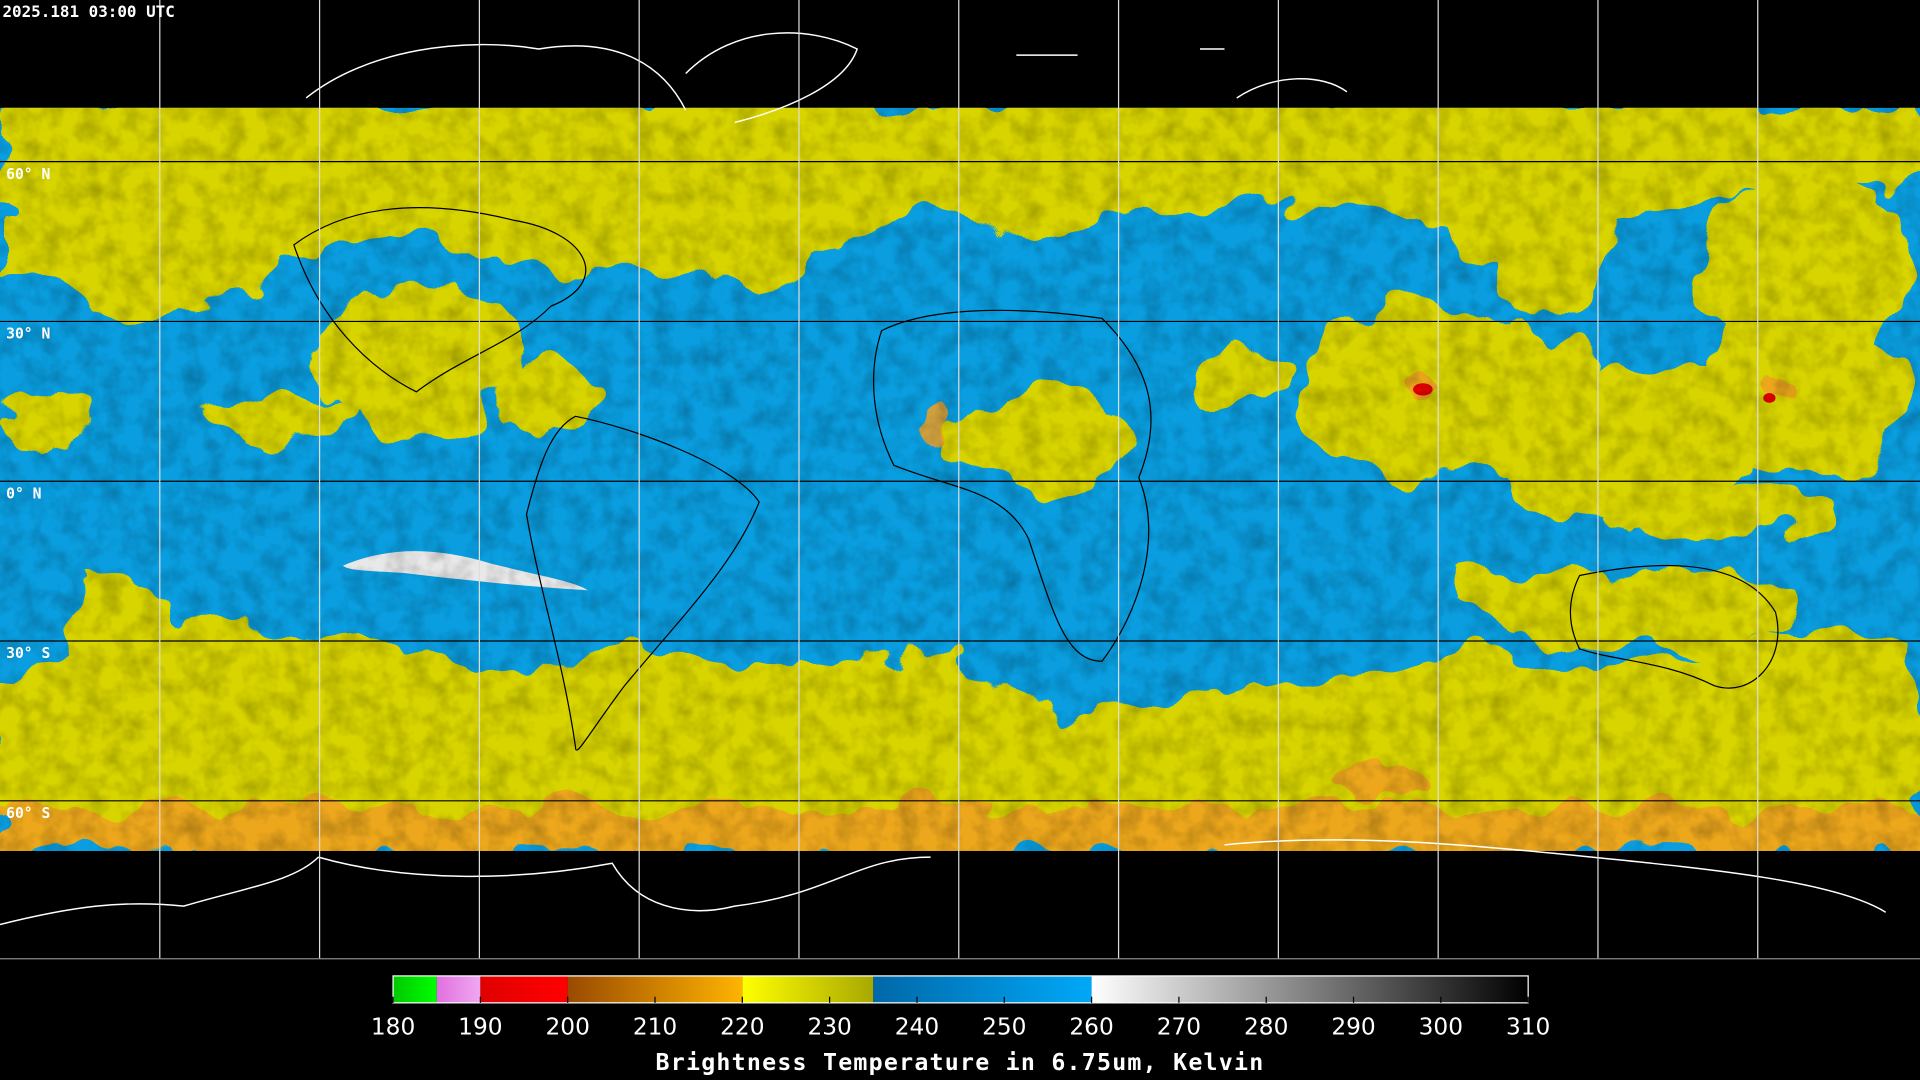 Image resolution: width=1920 pixels, height=1080 pixels. What do you see at coordinates (393, 1027) in the screenshot?
I see `colorbar-tick-label: 180` at bounding box center [393, 1027].